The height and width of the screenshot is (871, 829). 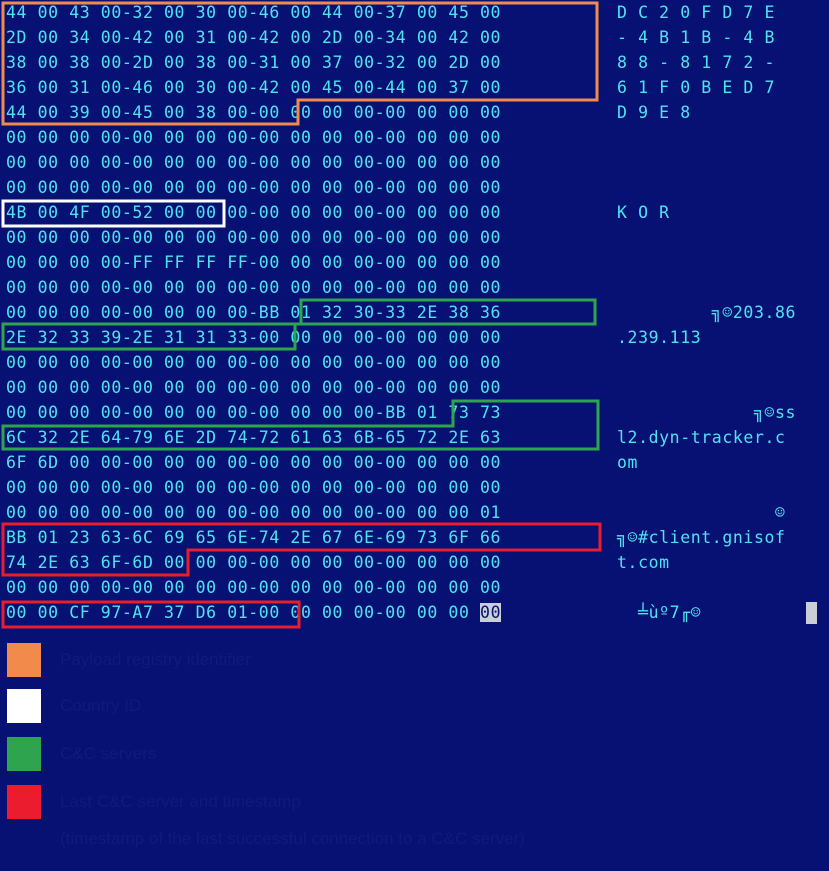 I want to click on ascii-row: om, so click(x=628, y=462).